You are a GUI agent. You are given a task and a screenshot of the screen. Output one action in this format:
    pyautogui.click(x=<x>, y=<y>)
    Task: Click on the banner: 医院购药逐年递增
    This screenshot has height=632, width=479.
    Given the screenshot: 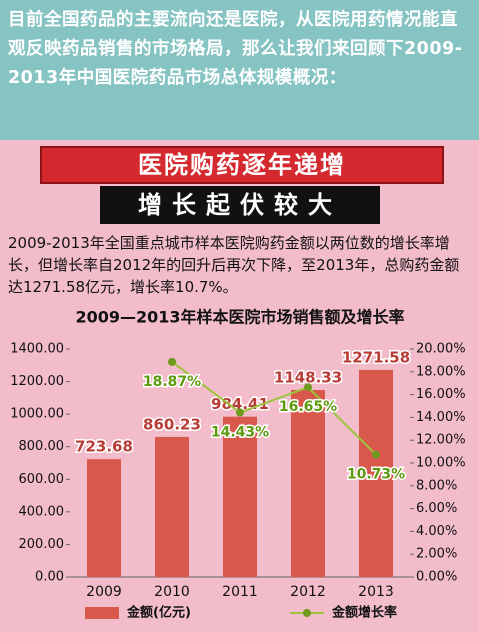 What is the action you would take?
    pyautogui.click(x=242, y=165)
    